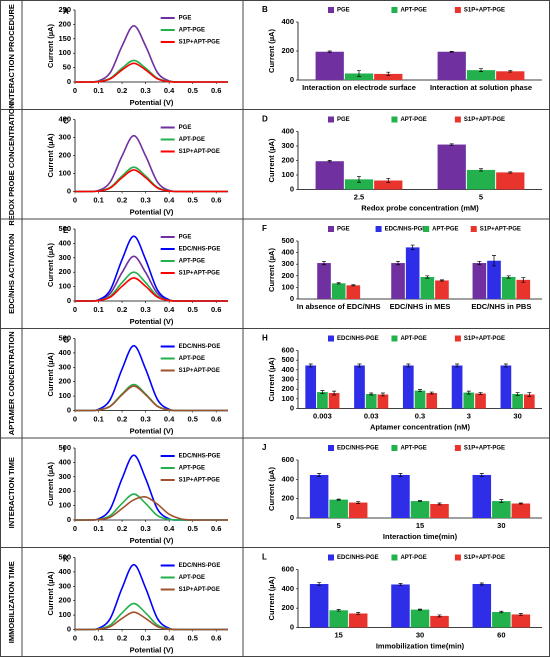  I want to click on row-label: INTERACTION PROCEDURE, so click(11, 54).